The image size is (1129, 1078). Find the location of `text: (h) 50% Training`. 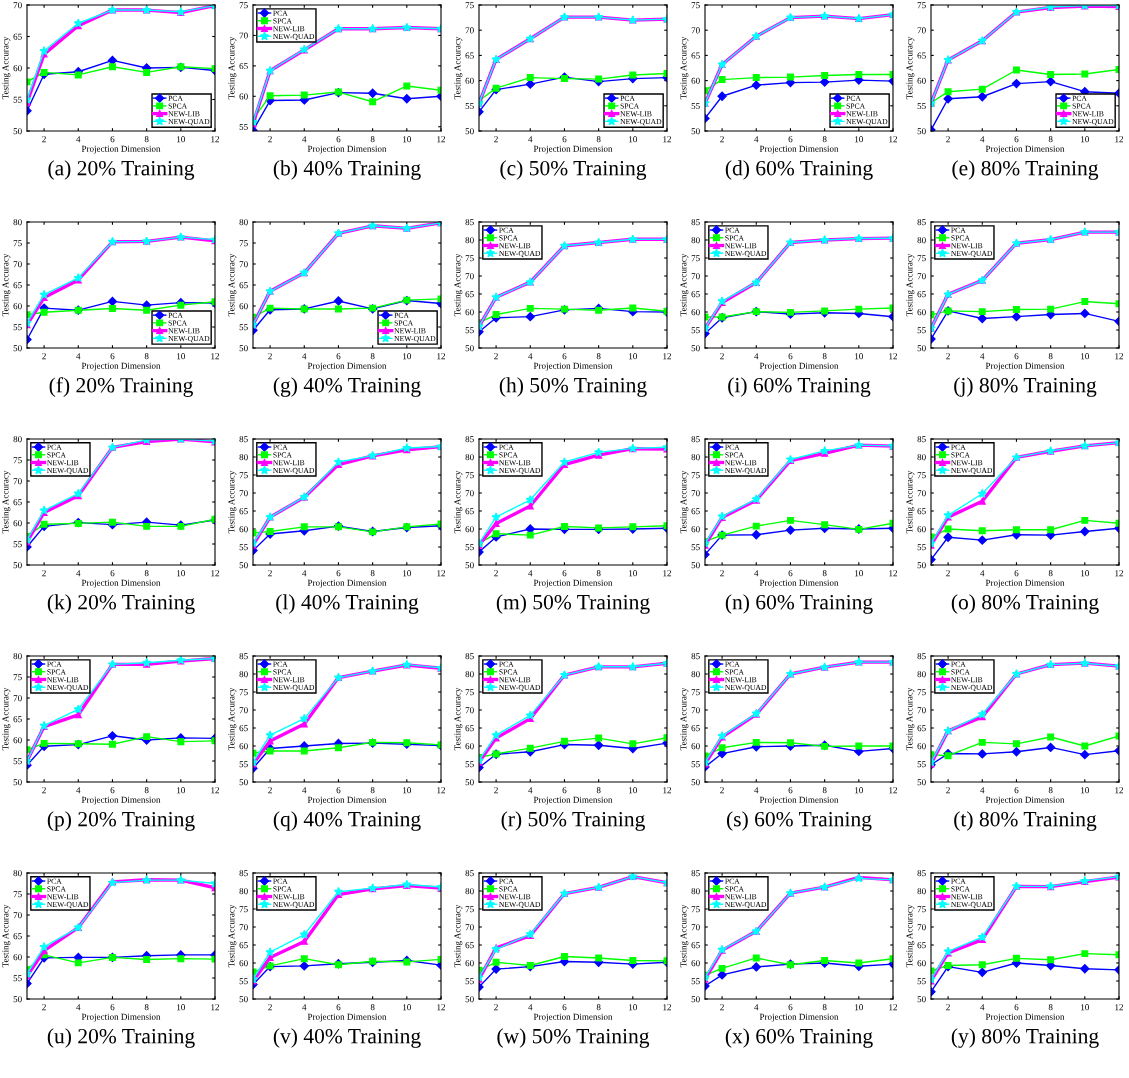

text: (h) 50% Training is located at coordinates (573, 387).